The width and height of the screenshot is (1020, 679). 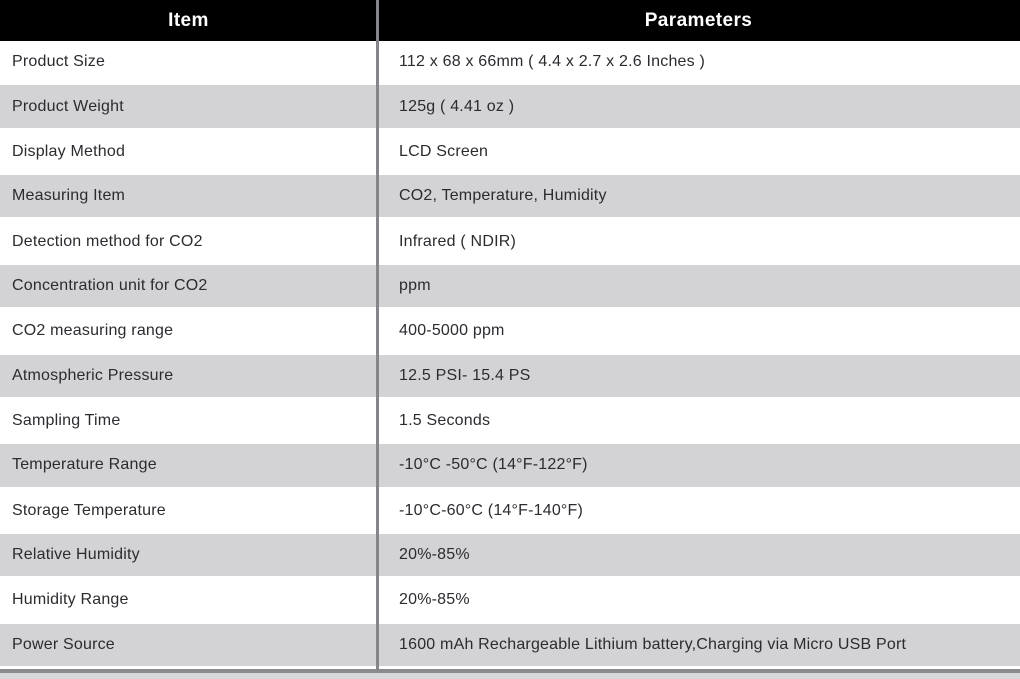 What do you see at coordinates (698, 20) in the screenshot?
I see `column-header-parameters: Parameters` at bounding box center [698, 20].